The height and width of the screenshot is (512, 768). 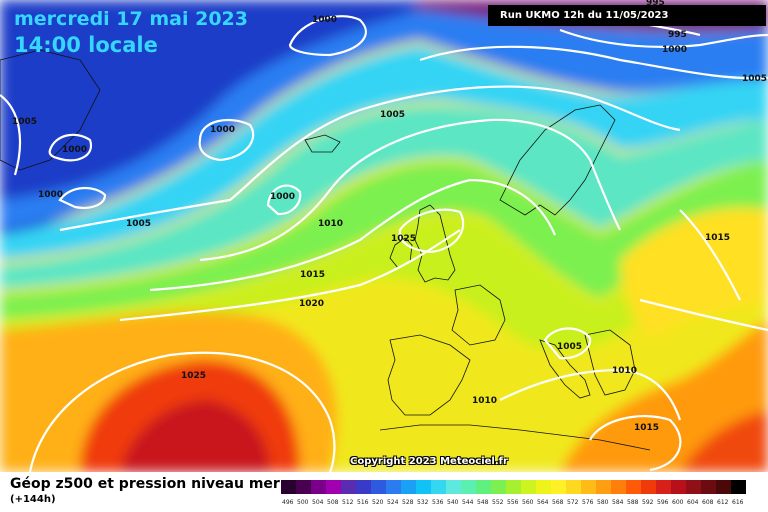 I want to click on scale-label: 552, so click(x=498, y=502).